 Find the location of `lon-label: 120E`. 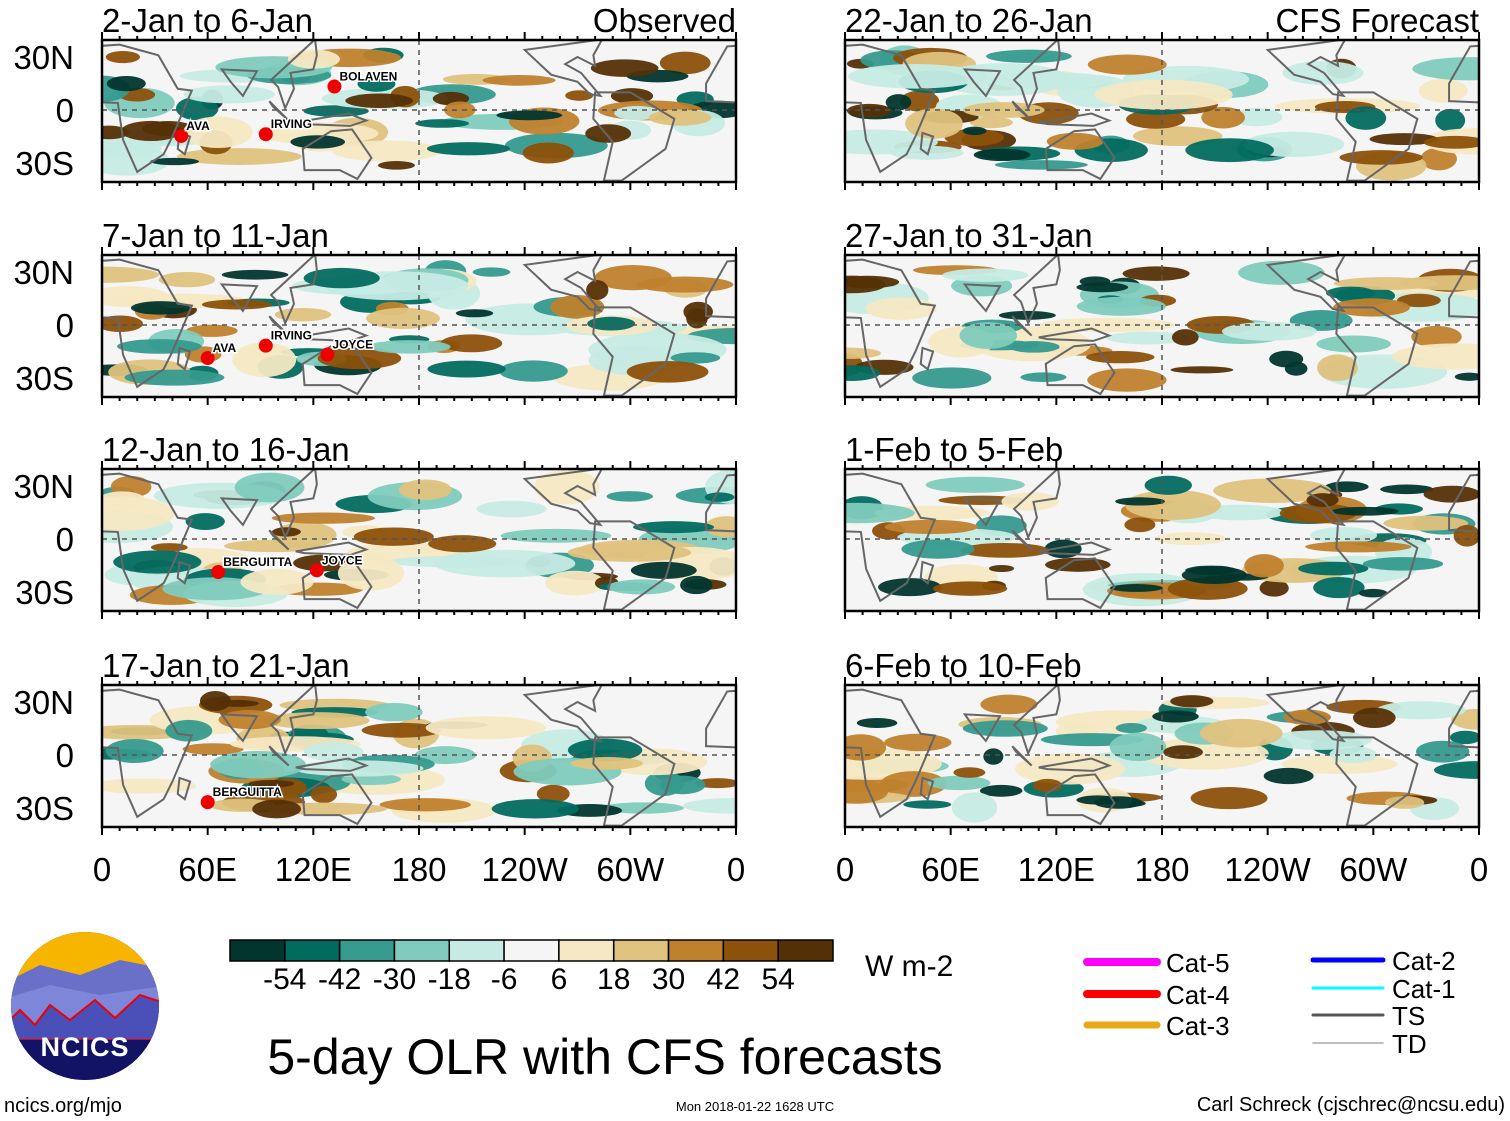

lon-label: 120E is located at coordinates (313, 869).